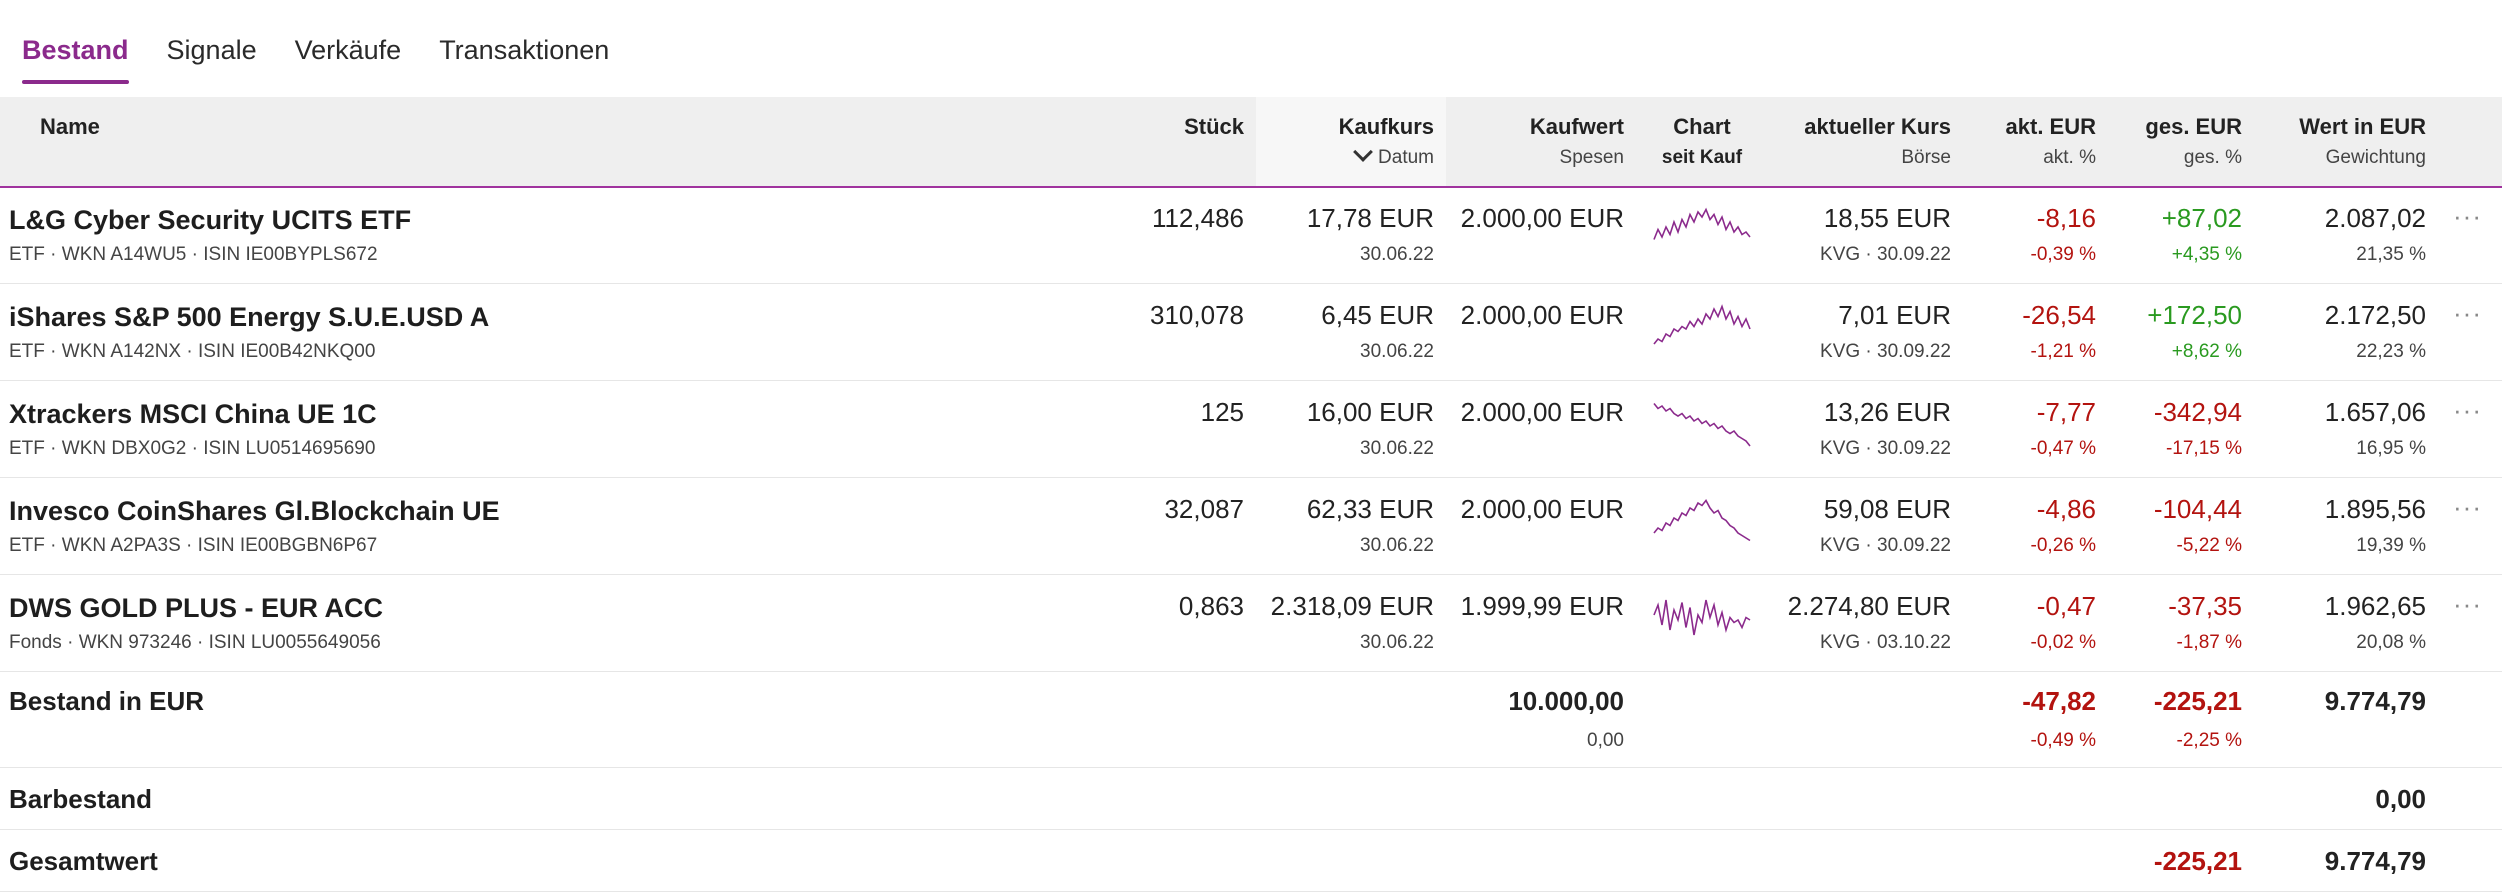 The height and width of the screenshot is (892, 2502). I want to click on summary-akt-pct: -0,49 %, so click(2063, 740).